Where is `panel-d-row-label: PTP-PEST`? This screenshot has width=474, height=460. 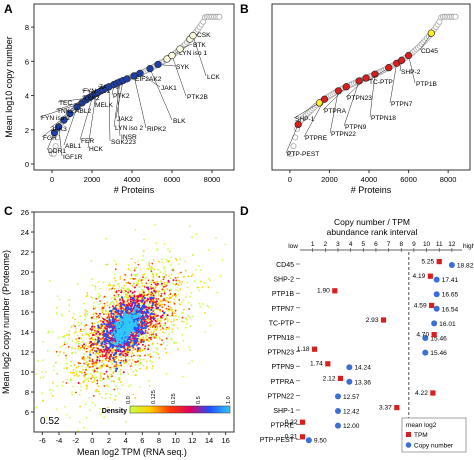 panel-d-row-label: PTP-PEST is located at coordinates (277, 440).